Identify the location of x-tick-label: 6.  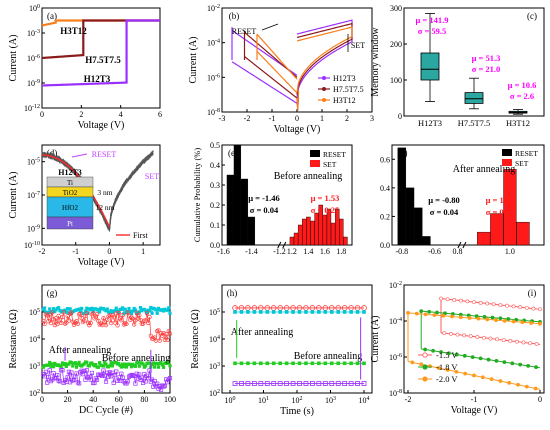
(160, 114).